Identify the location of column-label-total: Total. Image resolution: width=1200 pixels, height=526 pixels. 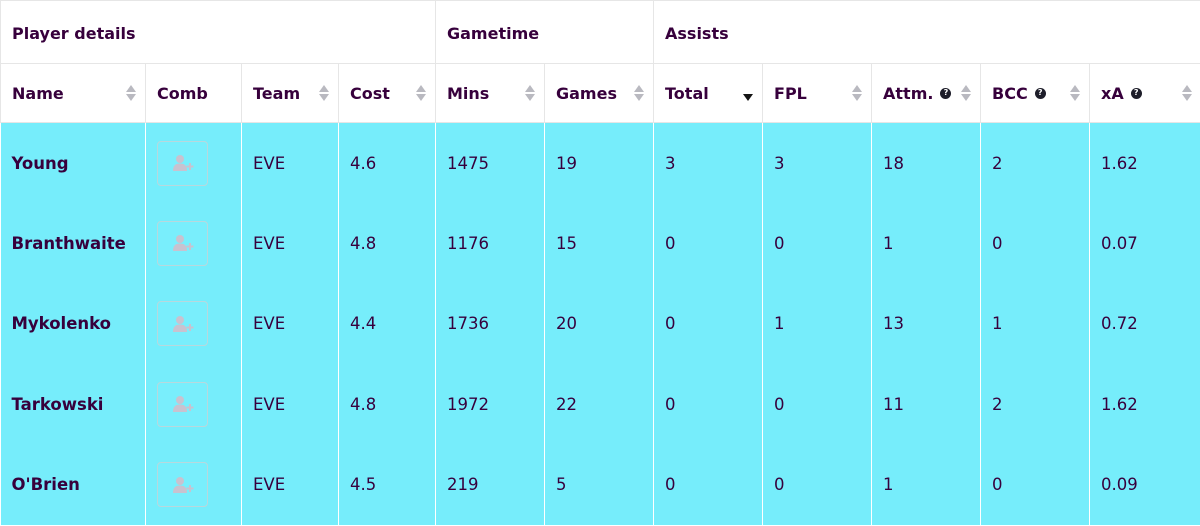
(687, 93).